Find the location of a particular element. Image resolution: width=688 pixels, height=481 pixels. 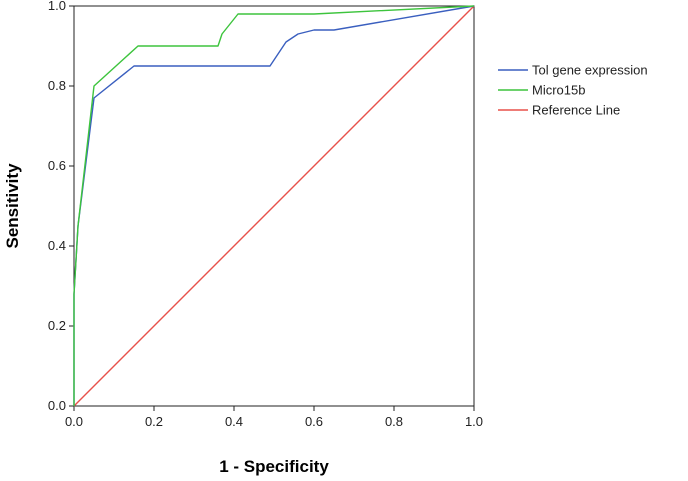

y-tick-label: 0.2 is located at coordinates (57, 325).